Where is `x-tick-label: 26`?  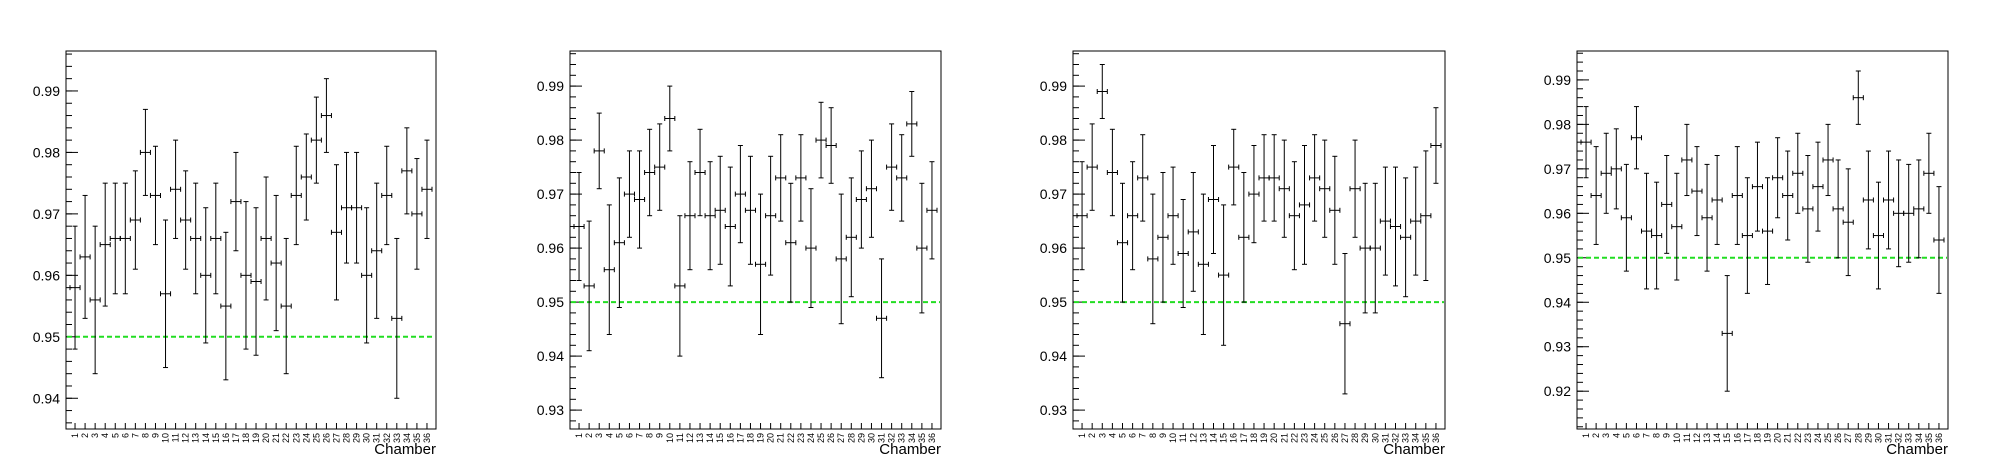
x-tick-label: 26 is located at coordinates (831, 438).